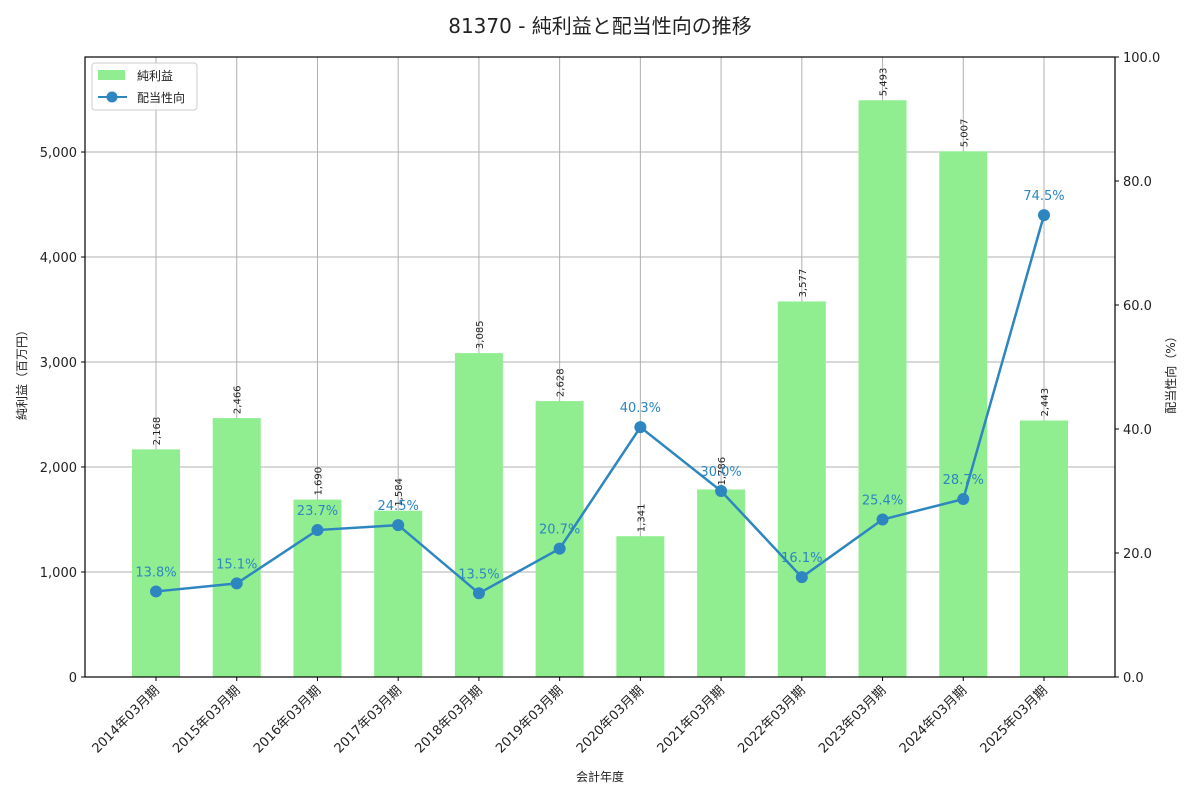 The image size is (1200, 800). Describe the element at coordinates (112, 97) in the screenshot. I see `legend-marker-icon` at that location.